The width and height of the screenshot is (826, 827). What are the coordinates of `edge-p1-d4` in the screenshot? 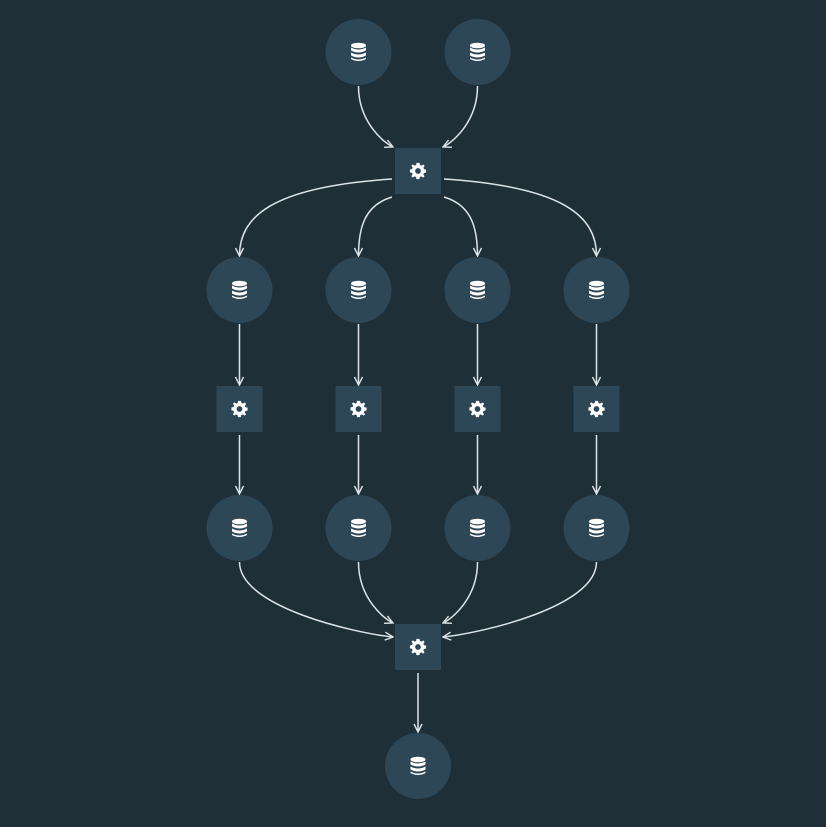 It's located at (376, 226).